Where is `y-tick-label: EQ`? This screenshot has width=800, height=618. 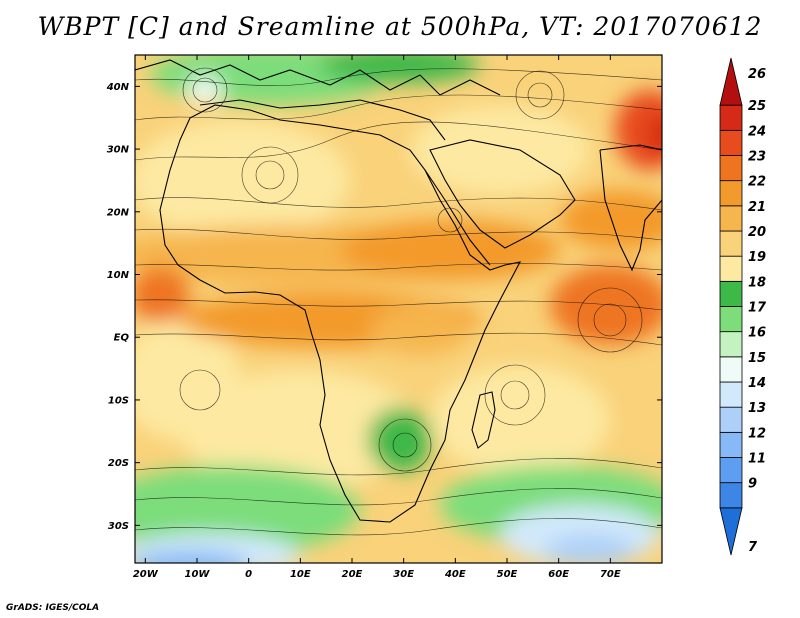
y-tick-label: EQ is located at coordinates (122, 338).